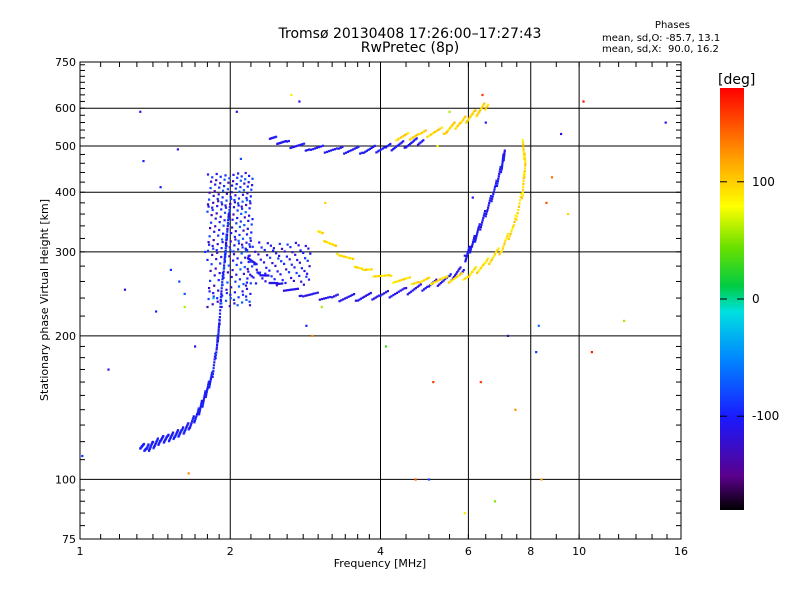 The width and height of the screenshot is (800, 600). I want to click on x-tick-label: 6, so click(468, 551).